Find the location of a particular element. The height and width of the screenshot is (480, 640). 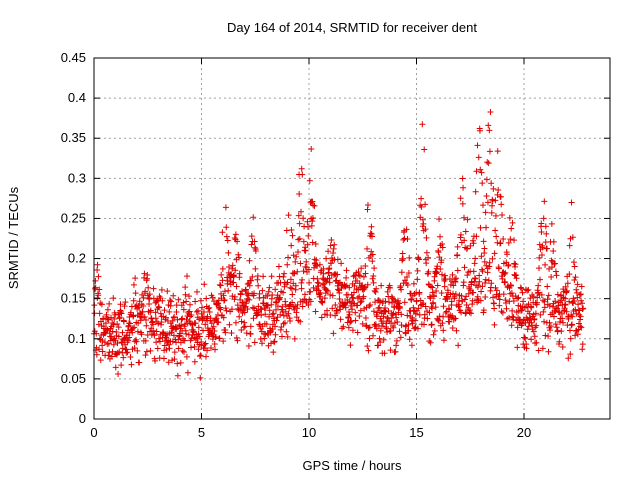

y-tick-label: 0.1 is located at coordinates (77, 338).